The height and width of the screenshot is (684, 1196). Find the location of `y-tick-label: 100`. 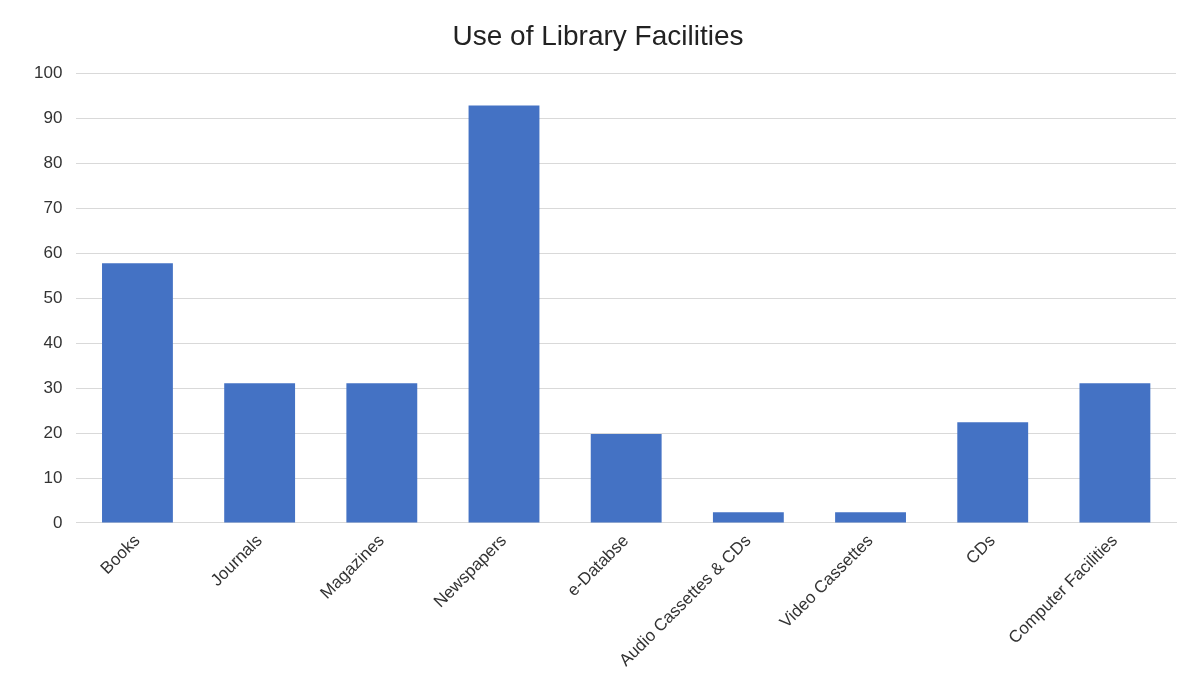

y-tick-label: 100 is located at coordinates (48, 73).